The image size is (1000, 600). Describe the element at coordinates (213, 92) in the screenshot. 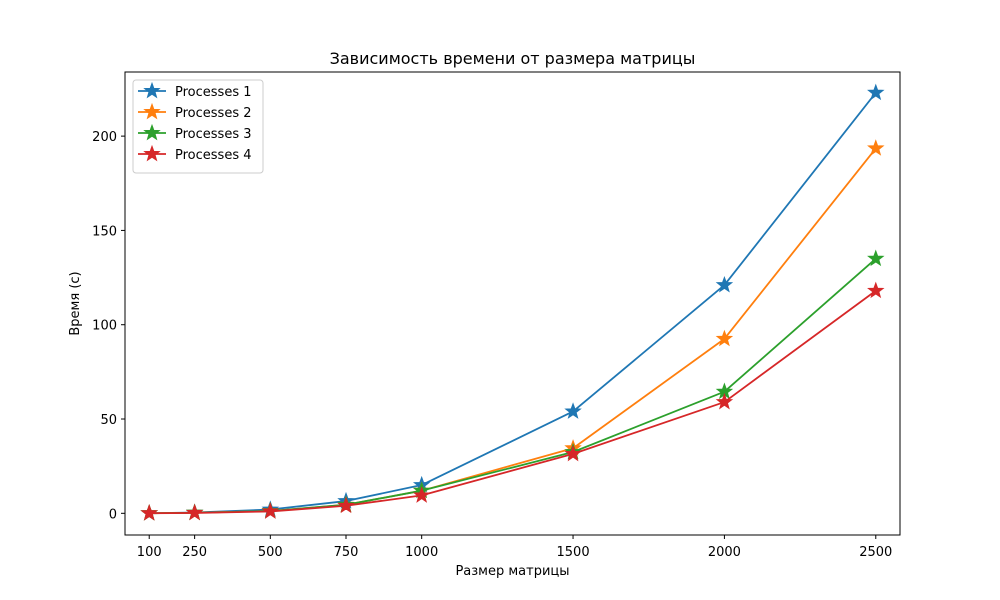

I see `legend-label: Processes 1` at that location.